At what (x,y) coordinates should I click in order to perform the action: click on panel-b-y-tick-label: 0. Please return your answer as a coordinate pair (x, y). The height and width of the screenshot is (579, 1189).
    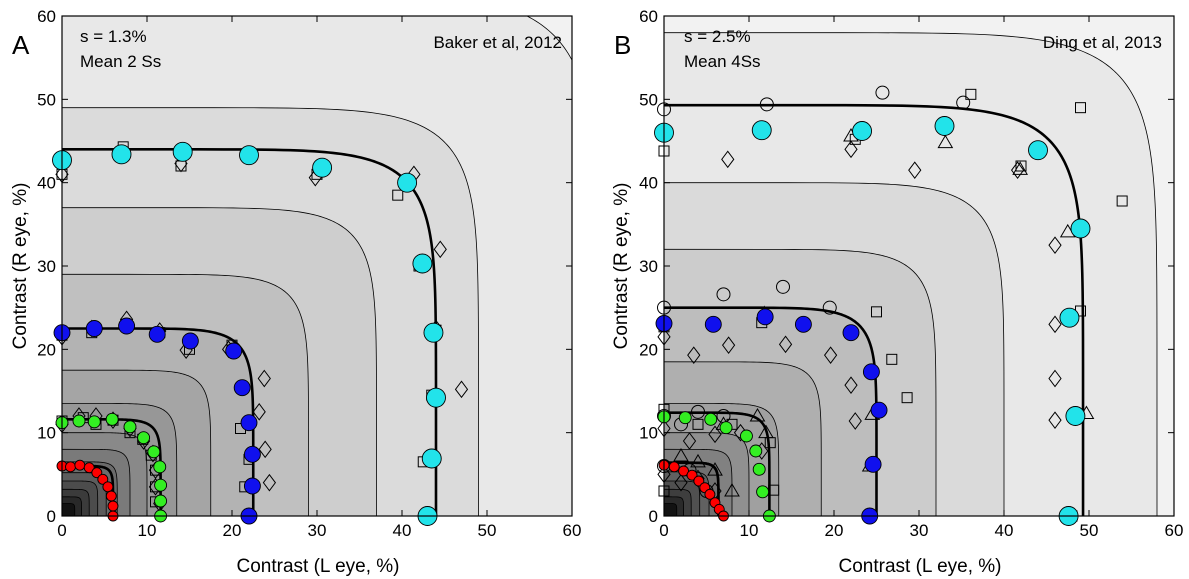
    Looking at the image, I should click on (653, 516).